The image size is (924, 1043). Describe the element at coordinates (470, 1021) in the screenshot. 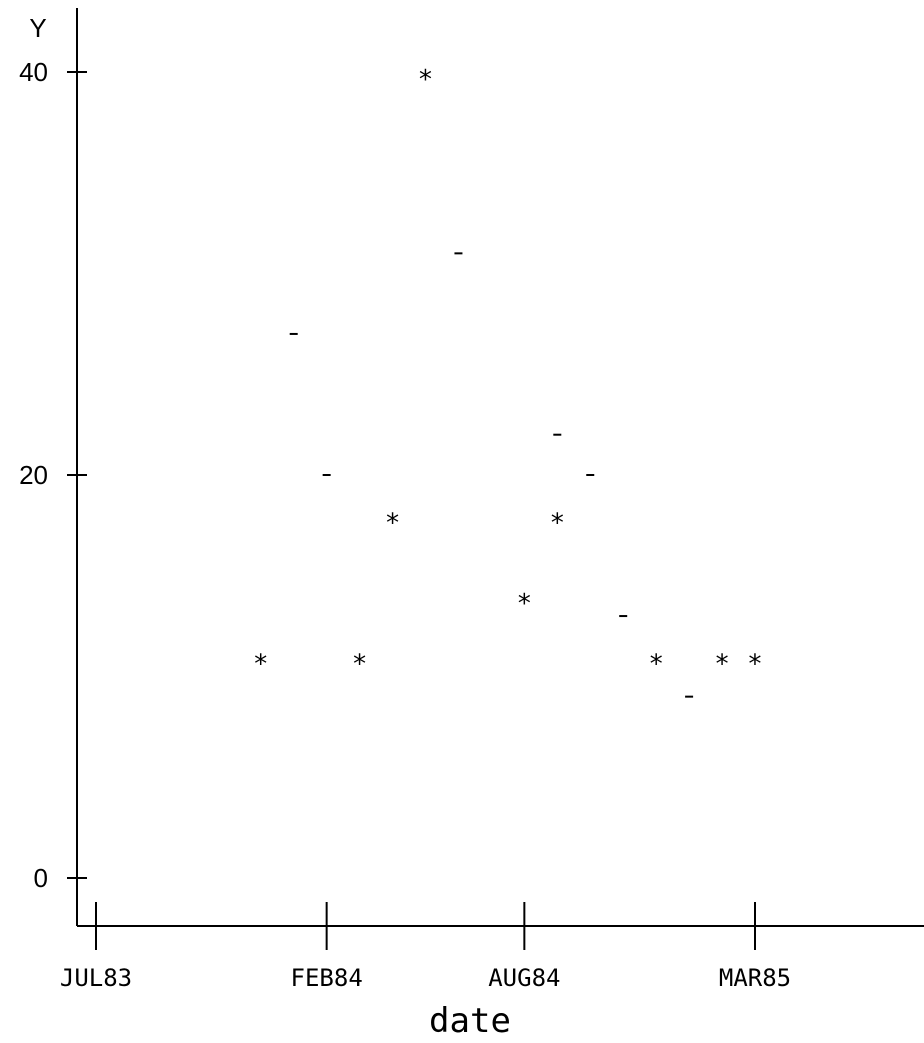

I see `x-axis-label: date` at that location.